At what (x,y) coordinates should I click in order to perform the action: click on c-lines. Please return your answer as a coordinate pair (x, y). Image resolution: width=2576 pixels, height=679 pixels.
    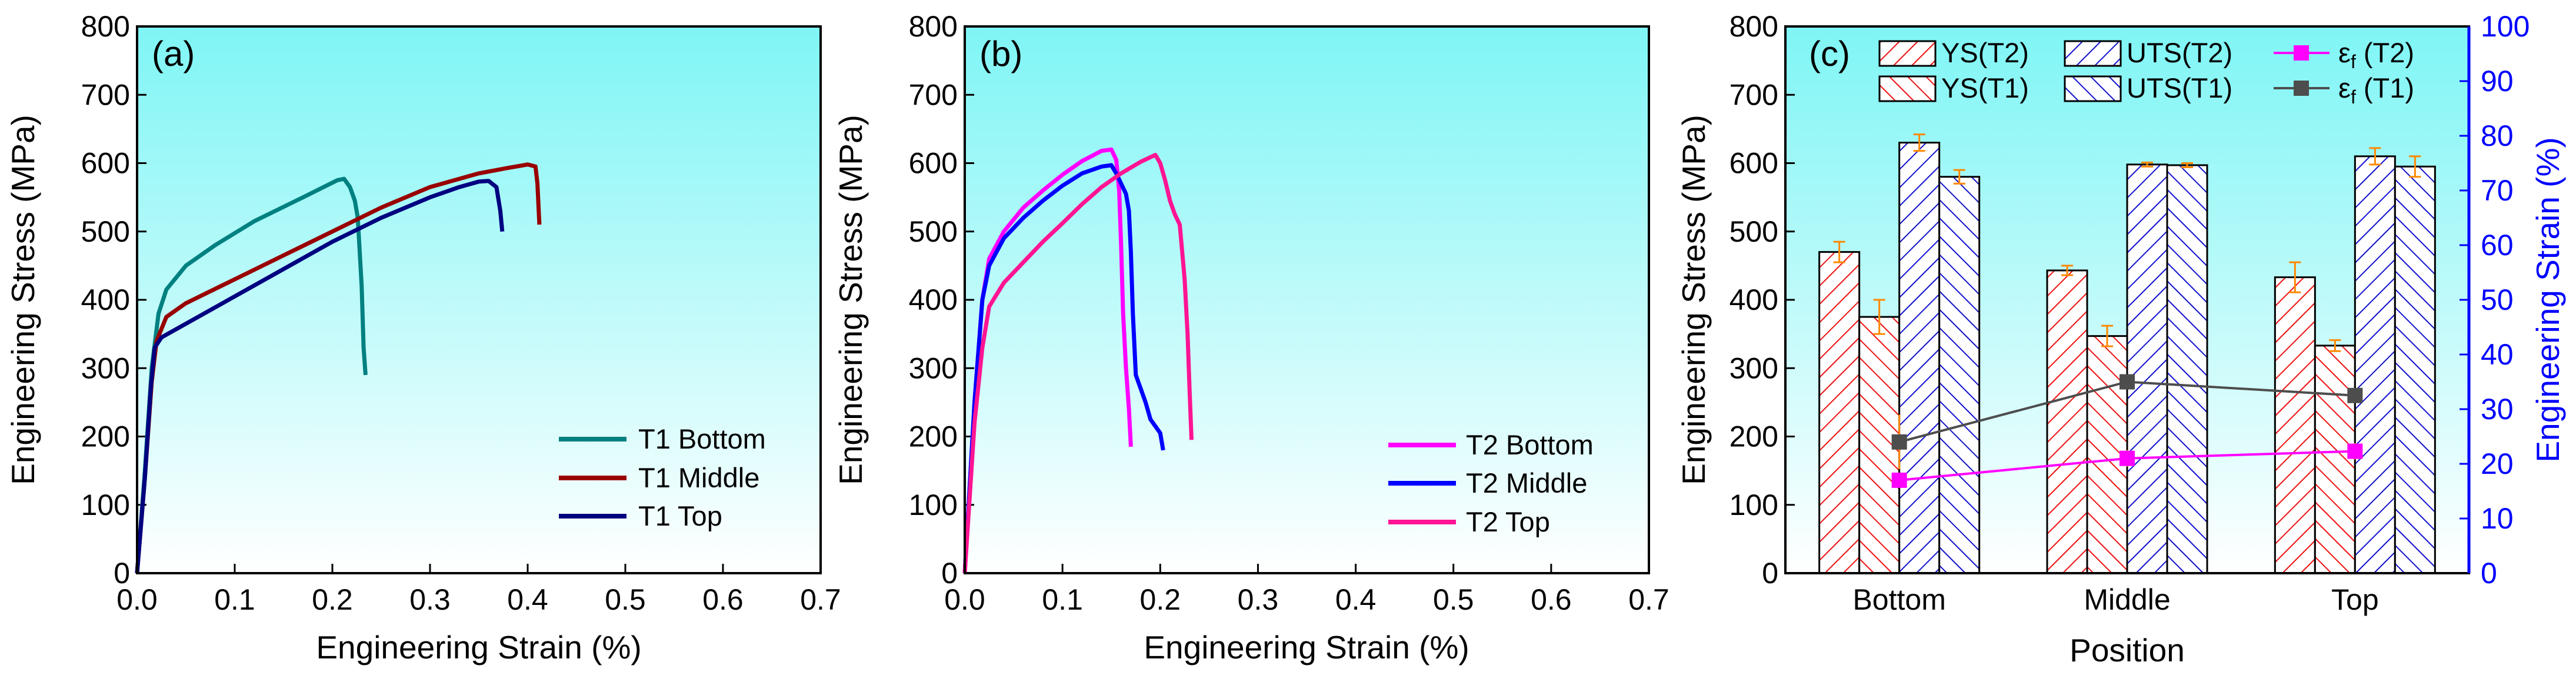
    Looking at the image, I should click on (2127, 431).